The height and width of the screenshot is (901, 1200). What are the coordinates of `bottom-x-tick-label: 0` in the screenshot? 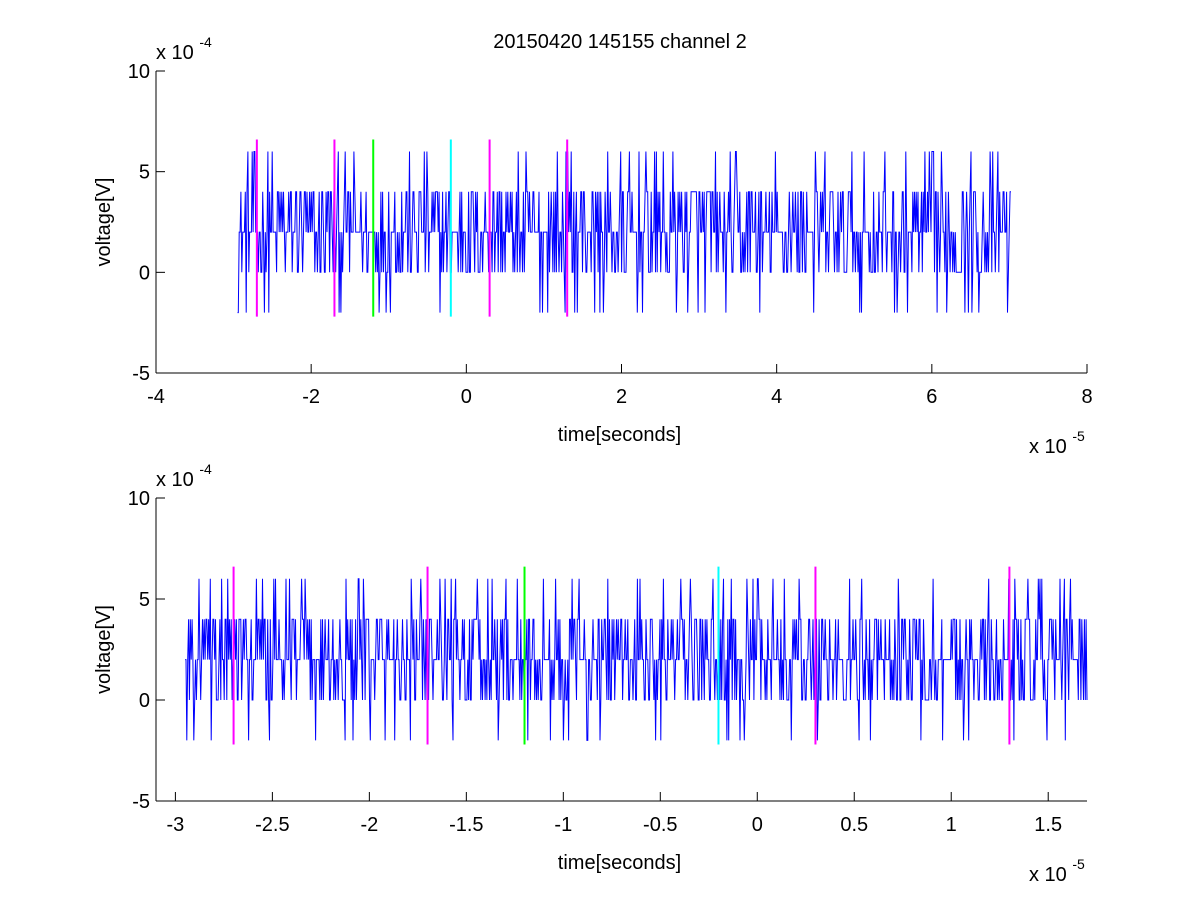 It's located at (757, 825).